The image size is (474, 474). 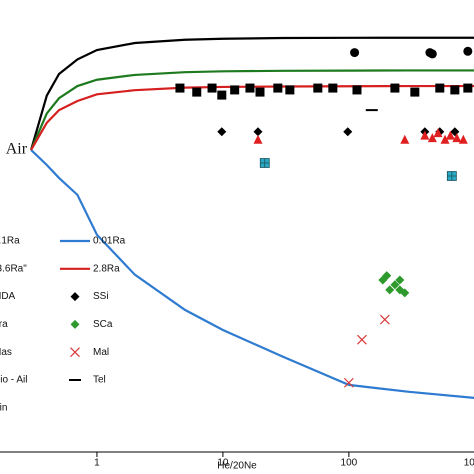 What do you see at coordinates (3, 407) in the screenshot?
I see `legend-label: Pin` at bounding box center [3, 407].